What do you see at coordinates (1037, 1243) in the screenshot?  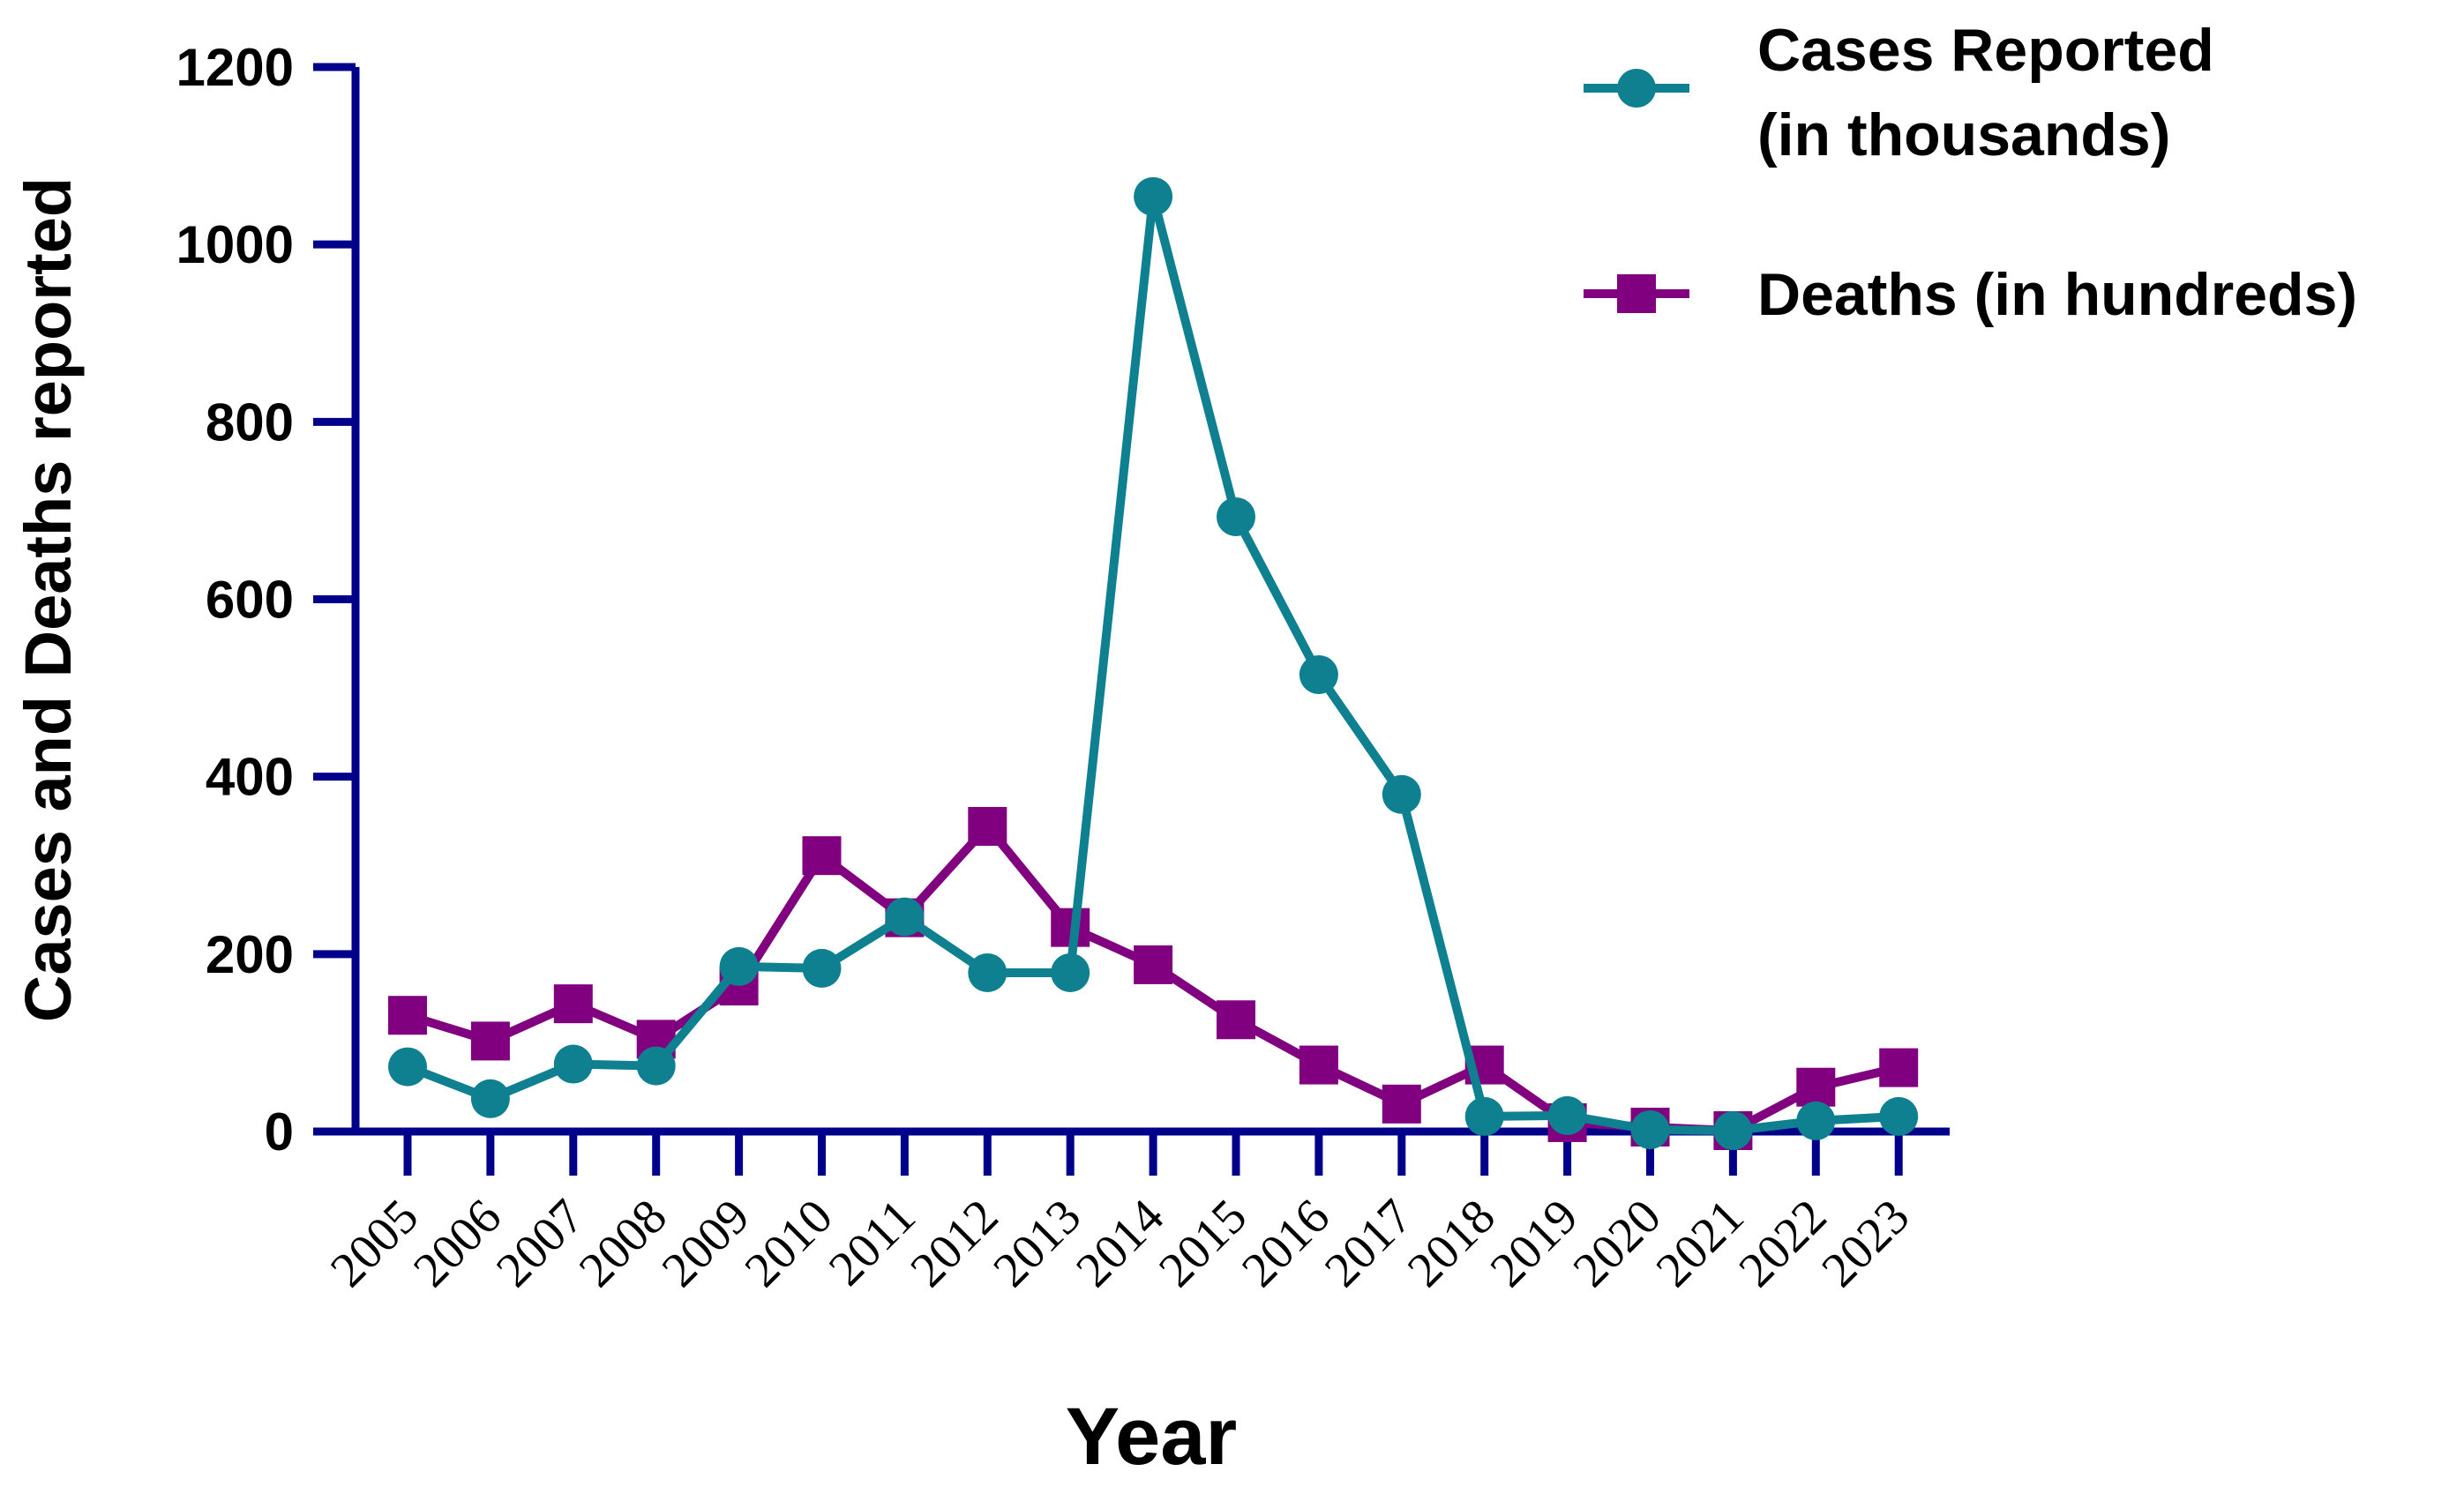 I see `x-tick-label: 2013` at bounding box center [1037, 1243].